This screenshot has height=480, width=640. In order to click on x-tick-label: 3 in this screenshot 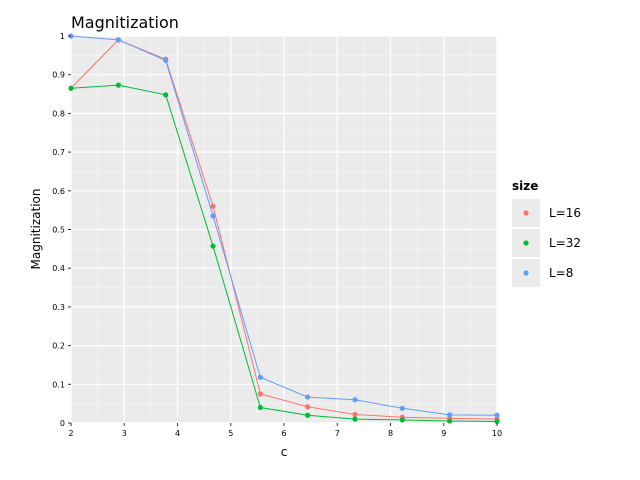, I will do `click(124, 433)`.